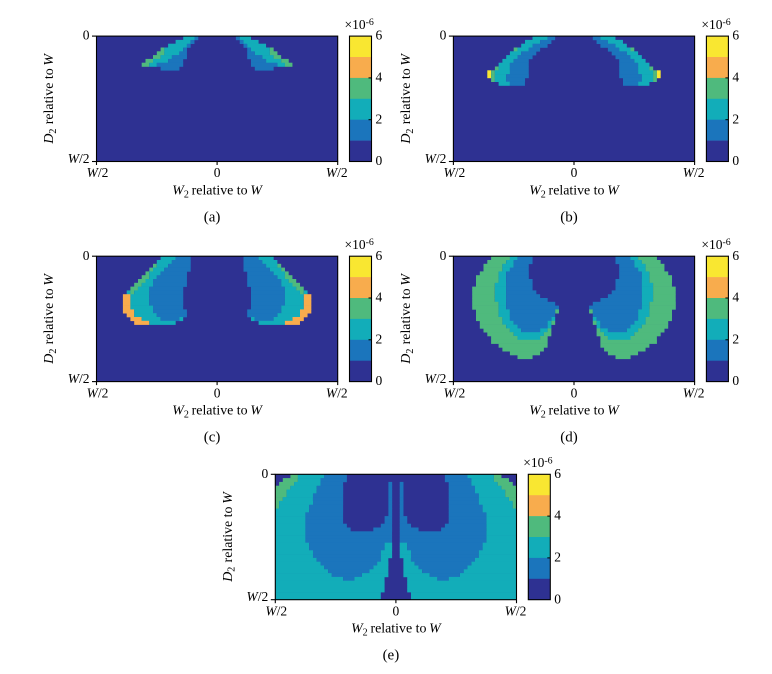  What do you see at coordinates (212, 218) in the screenshot?
I see `svg-text: (a)` at bounding box center [212, 218].